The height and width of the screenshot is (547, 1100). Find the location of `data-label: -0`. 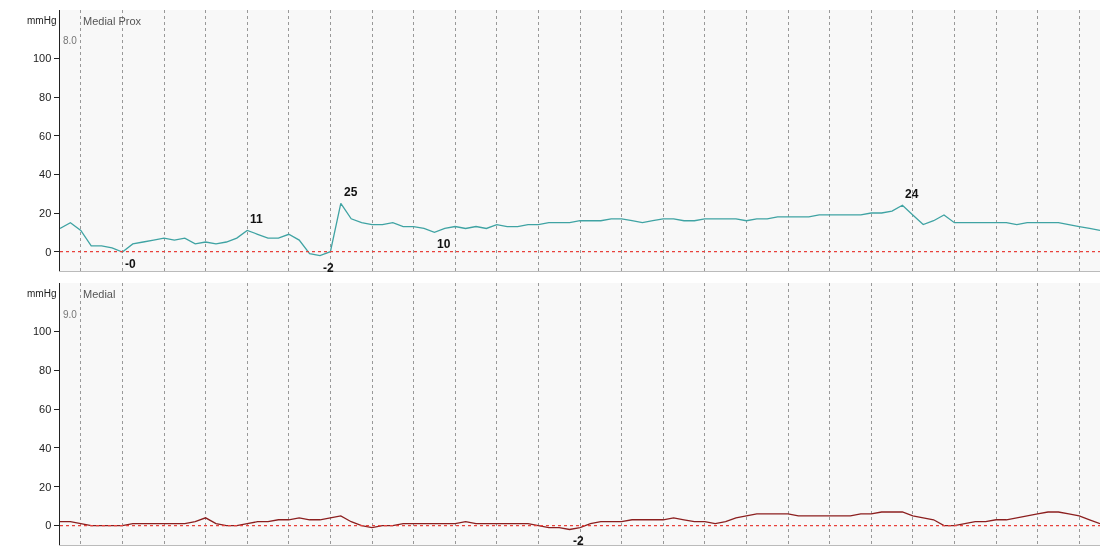

data-label: -0 is located at coordinates (130, 264).